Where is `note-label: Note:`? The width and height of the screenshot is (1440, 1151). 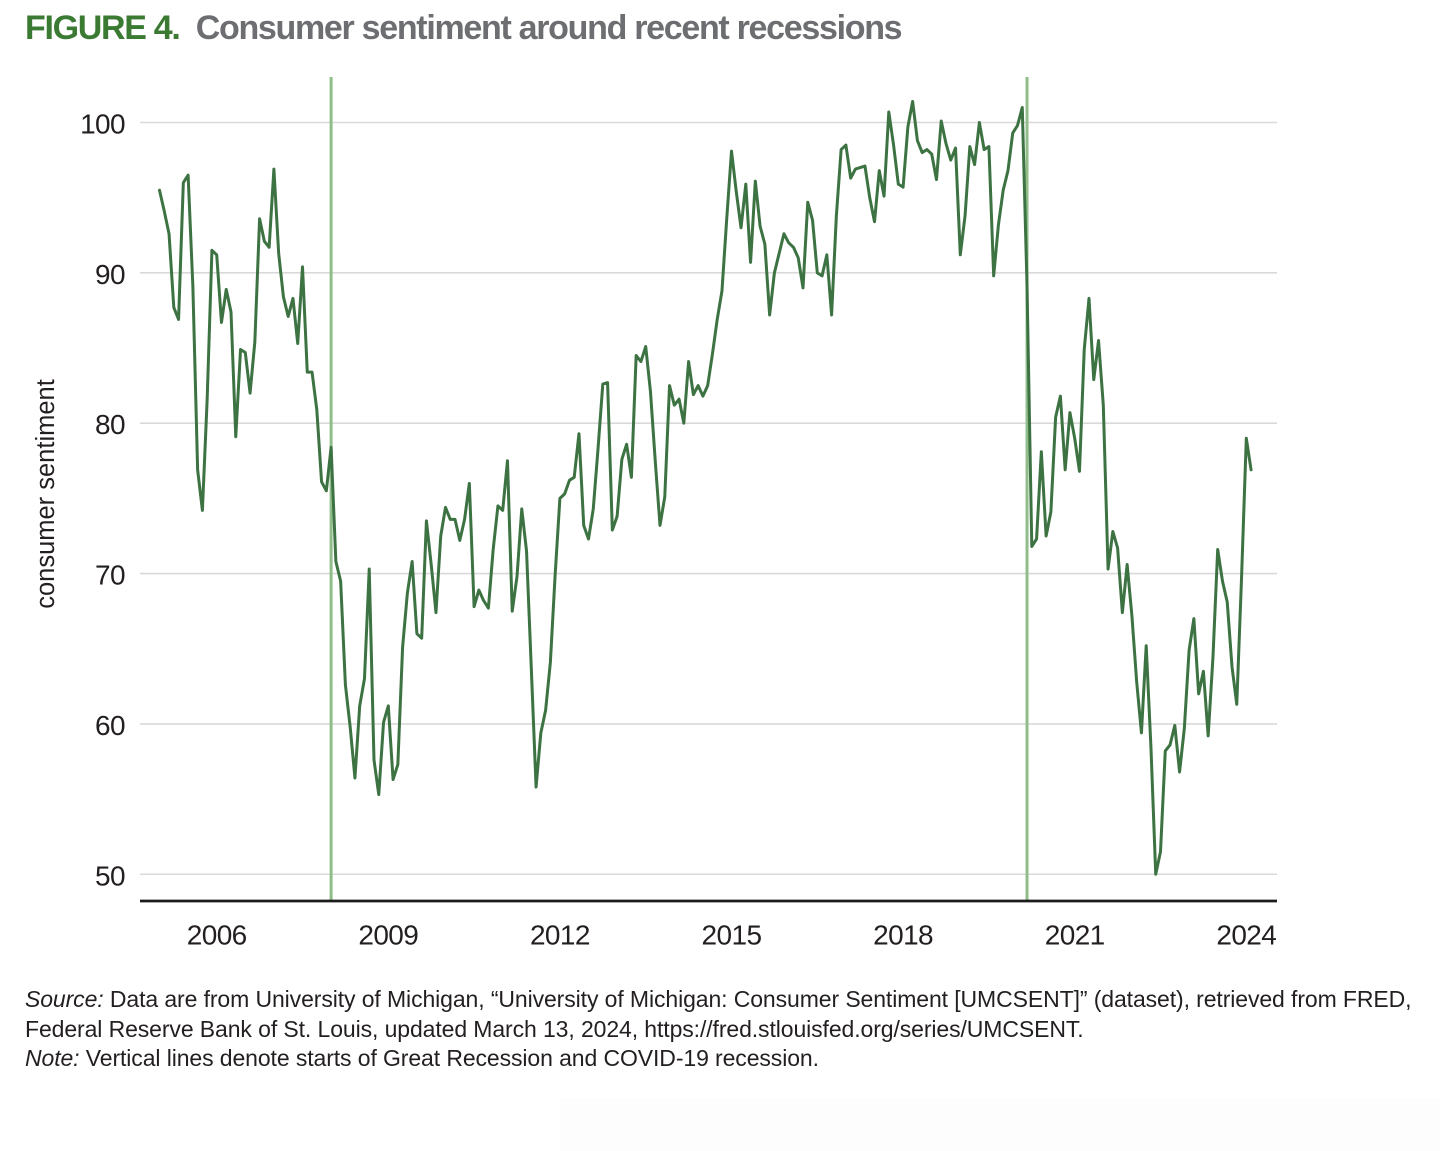 note-label: Note: is located at coordinates (52, 1058).